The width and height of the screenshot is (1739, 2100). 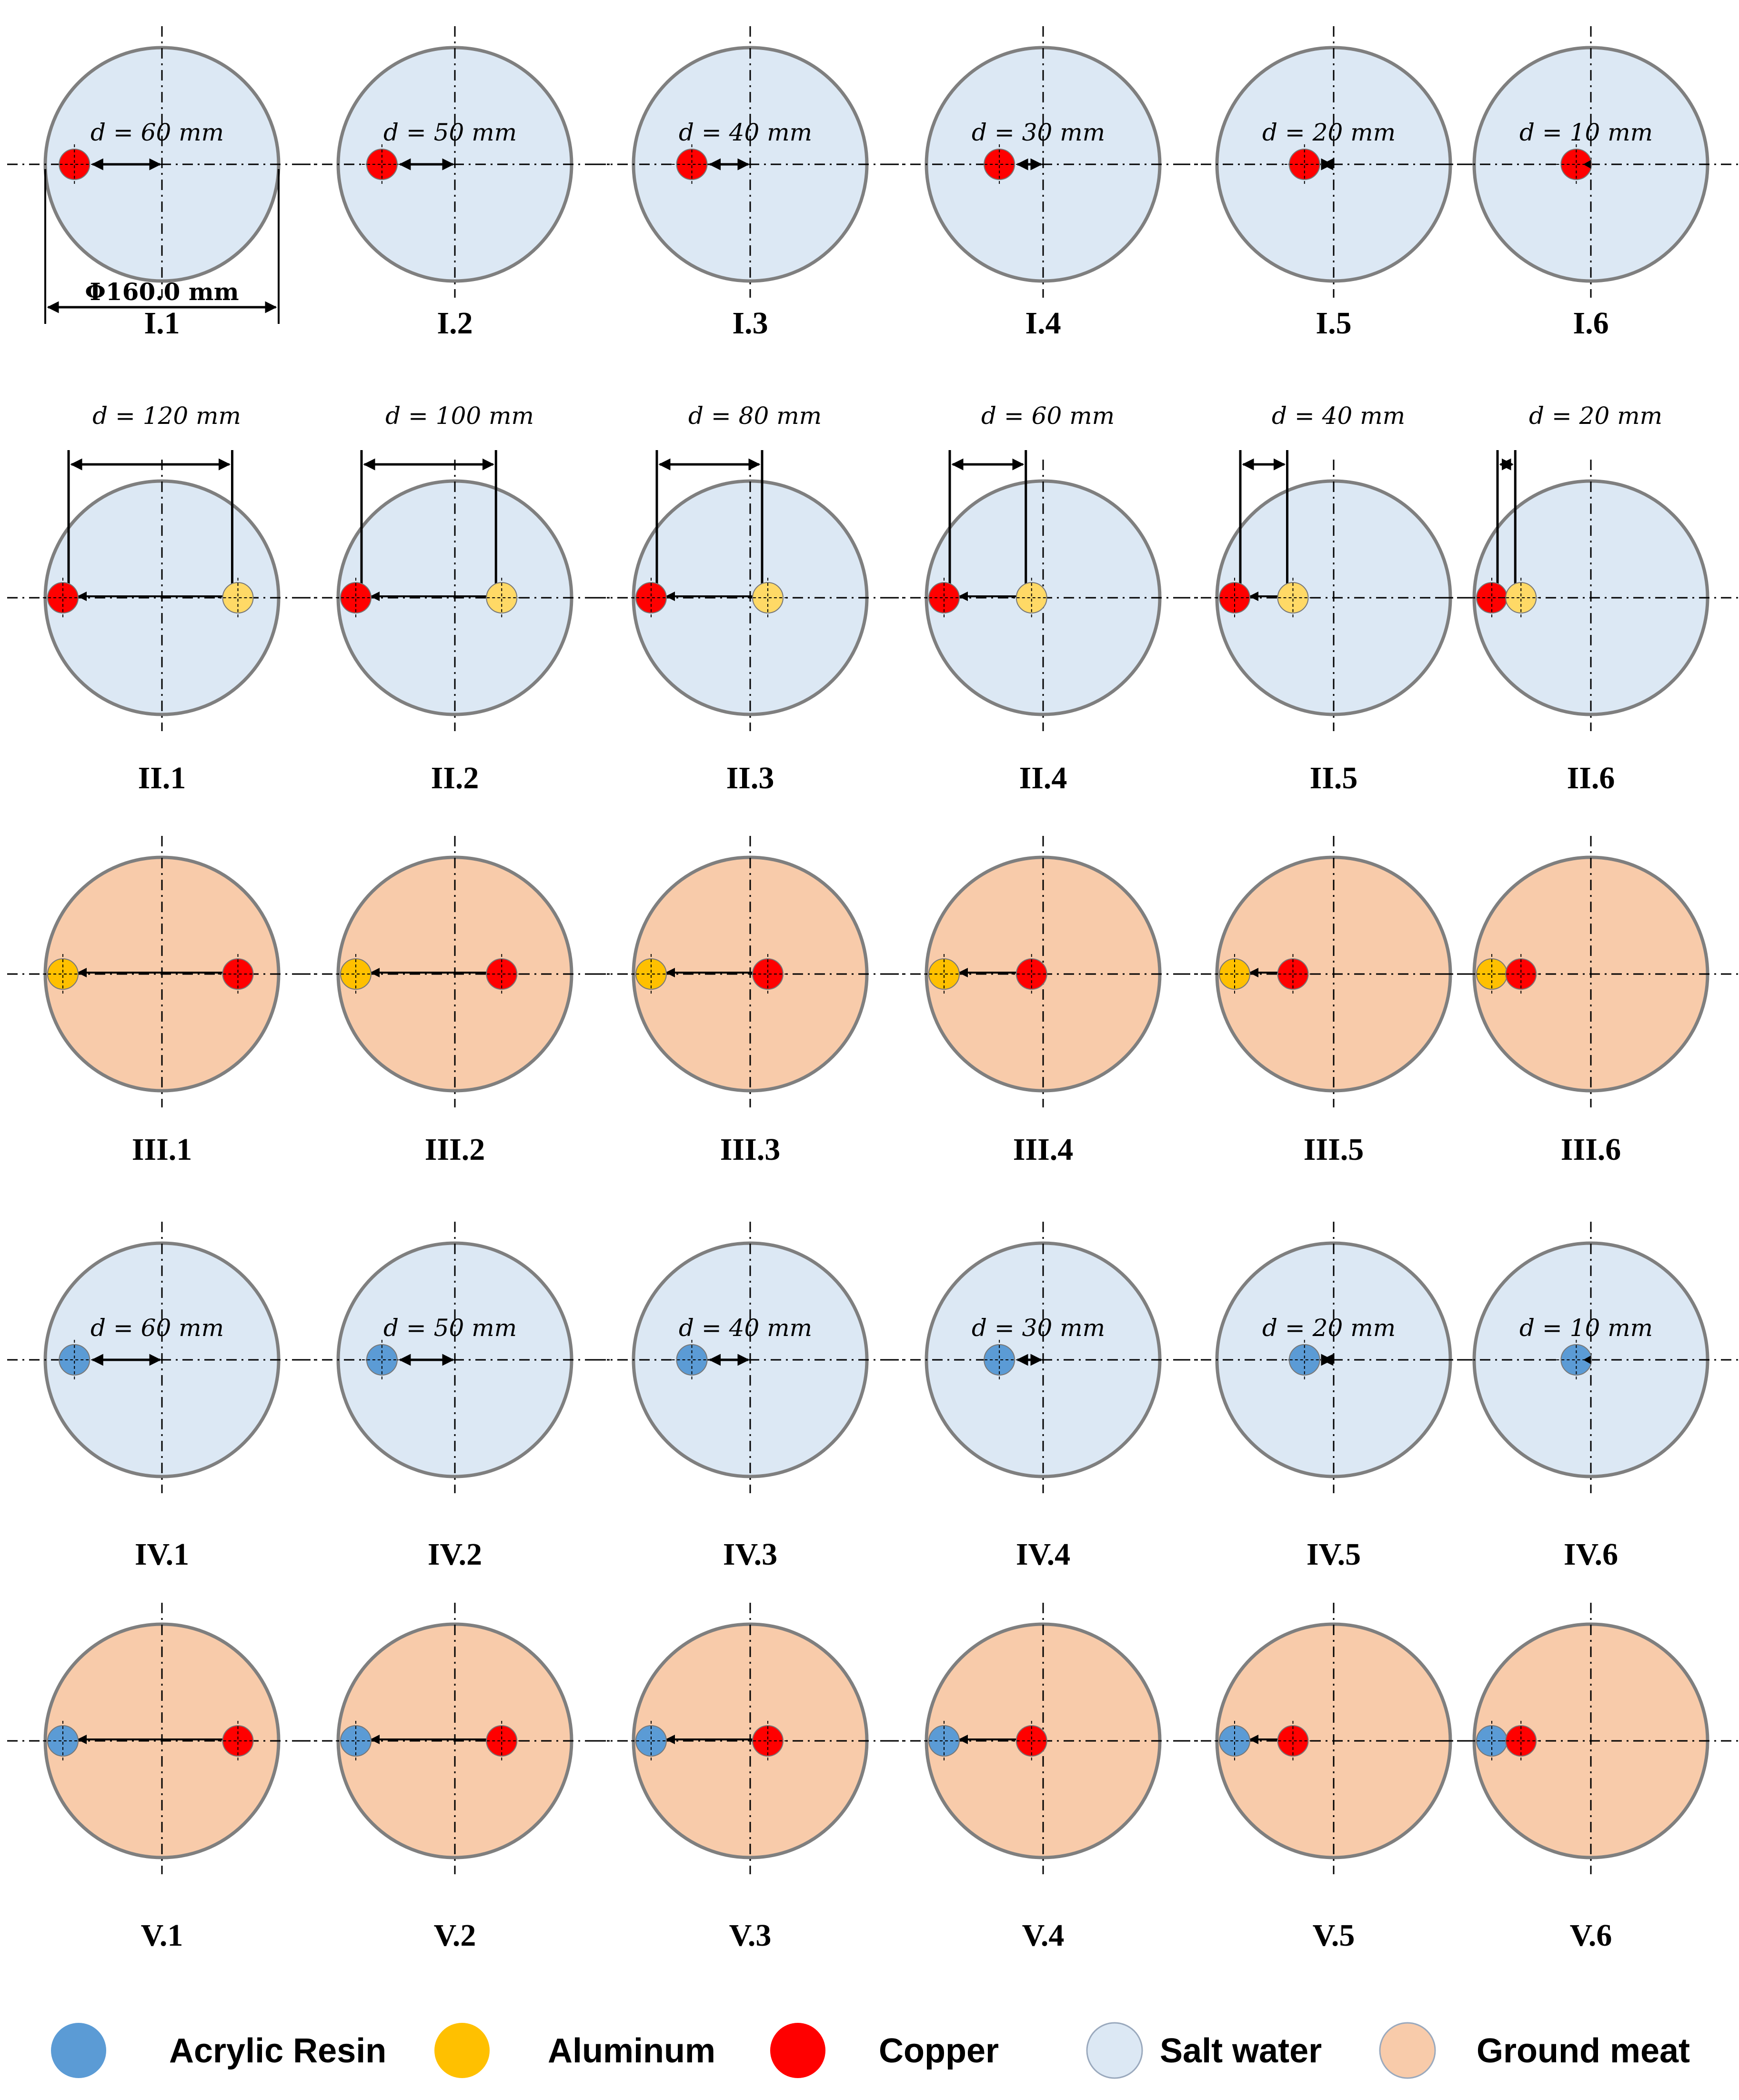 What do you see at coordinates (1587, 1001) in the screenshot?
I see `panel-III-6: III.6` at bounding box center [1587, 1001].